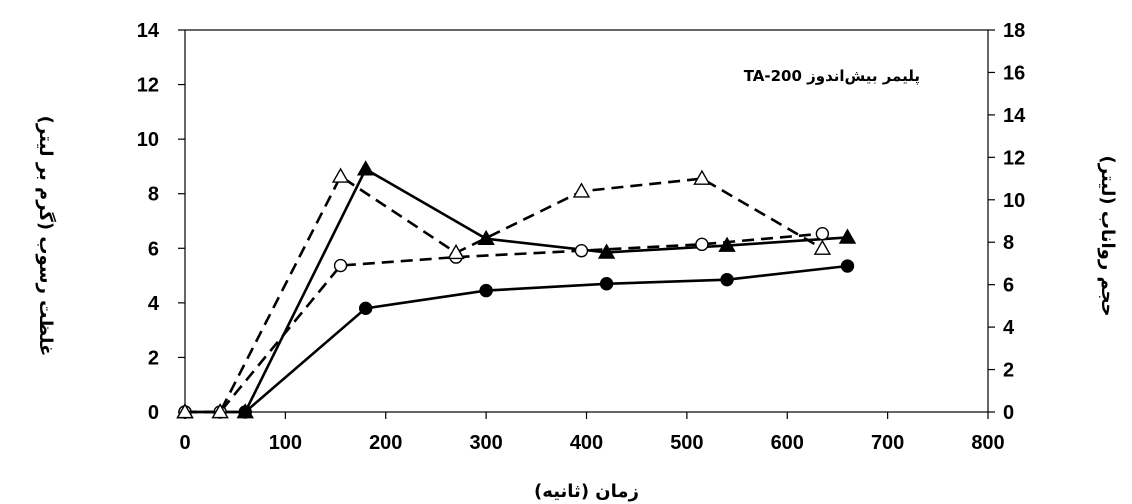 This screenshot has width=1132, height=504. I want to click on x-tick-label: 500, so click(686, 443).